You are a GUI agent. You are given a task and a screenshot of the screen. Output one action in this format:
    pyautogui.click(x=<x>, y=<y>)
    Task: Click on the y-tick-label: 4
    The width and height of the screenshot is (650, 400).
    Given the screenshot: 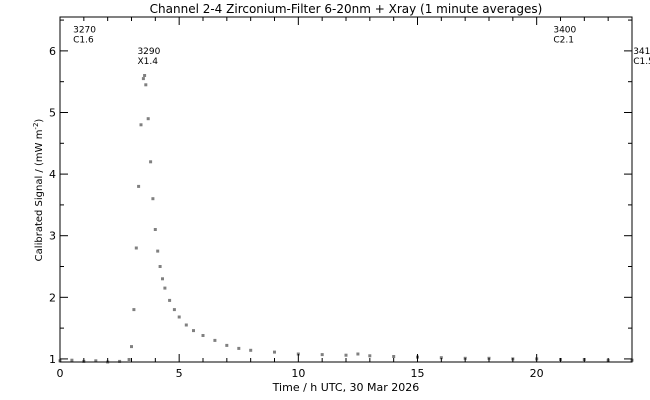 What is the action you would take?
    pyautogui.click(x=52, y=174)
    